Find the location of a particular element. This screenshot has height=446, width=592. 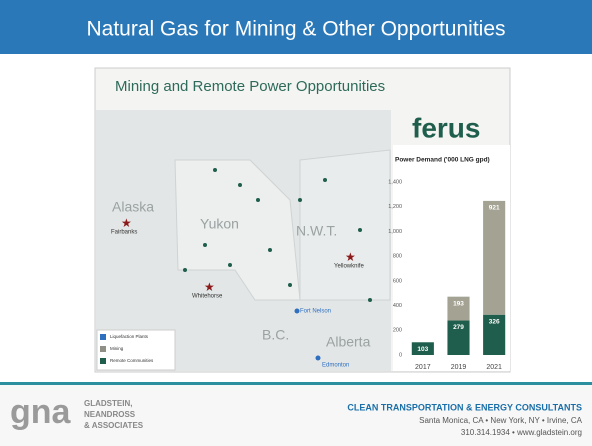

footer-band is located at coordinates (296, 415).